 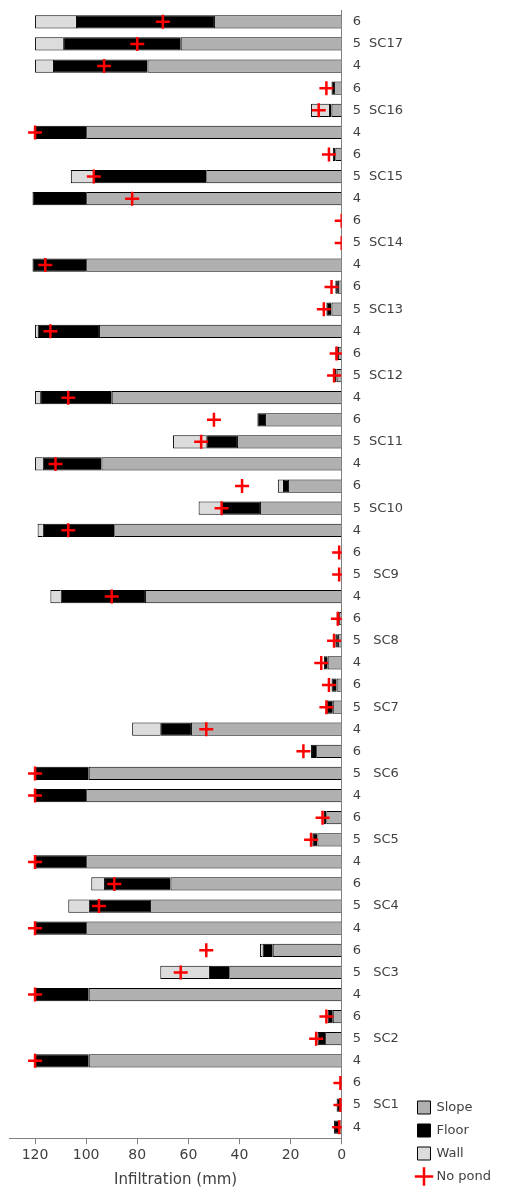 What do you see at coordinates (386, 308) in the screenshot?
I see `text: SC13` at bounding box center [386, 308].